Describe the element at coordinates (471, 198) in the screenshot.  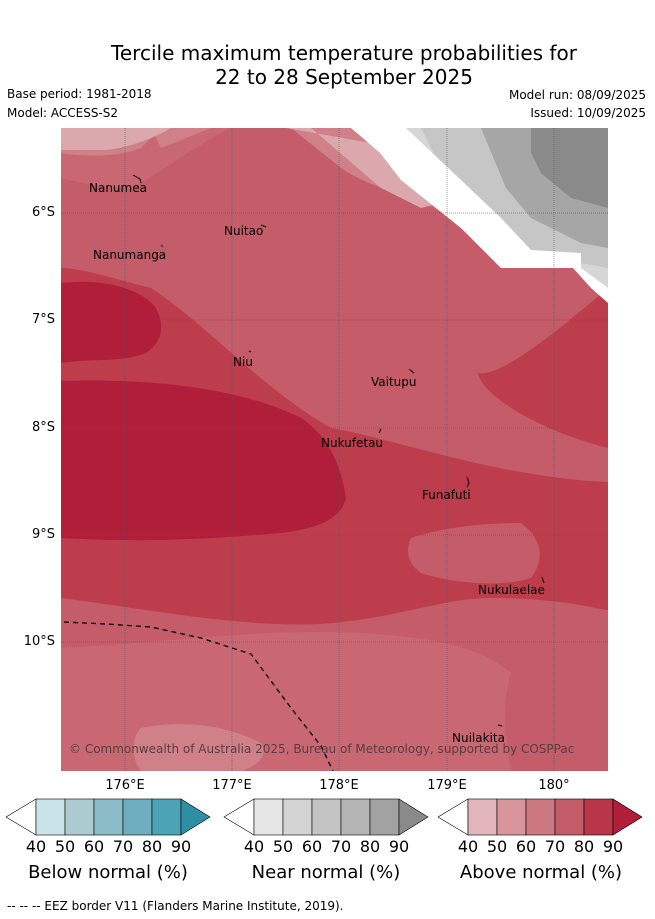
I see `no-data-diagonal-band` at that location.